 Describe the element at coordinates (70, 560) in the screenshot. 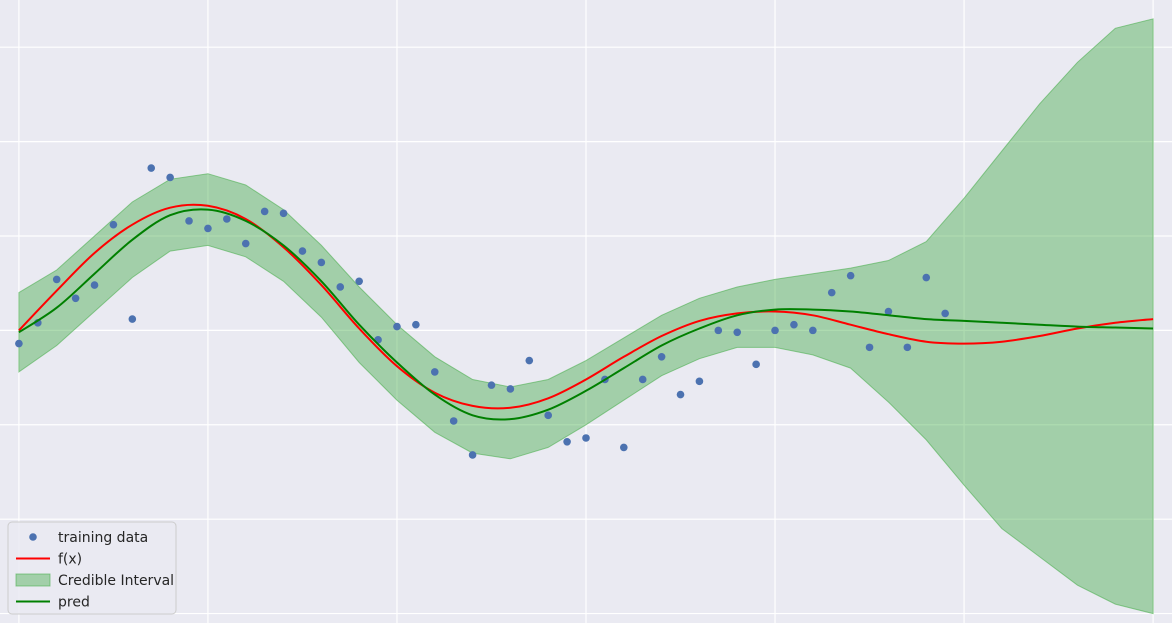

I see `legend-label: f(x)` at that location.